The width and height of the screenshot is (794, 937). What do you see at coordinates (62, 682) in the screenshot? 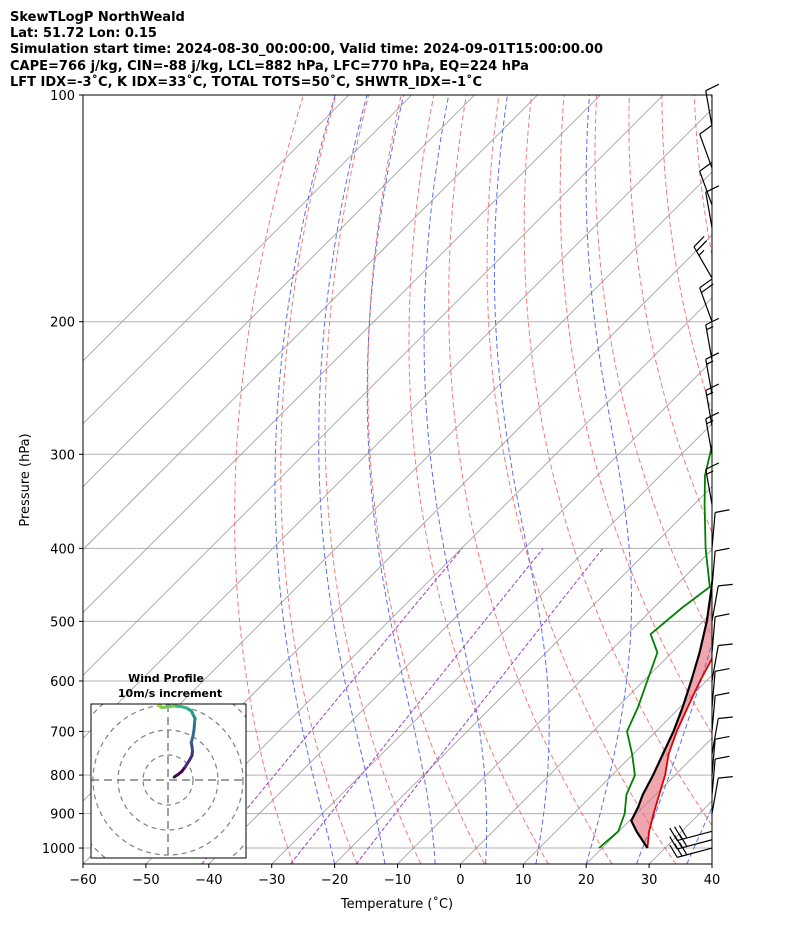
I see `y-tick-label: 600` at bounding box center [62, 682].